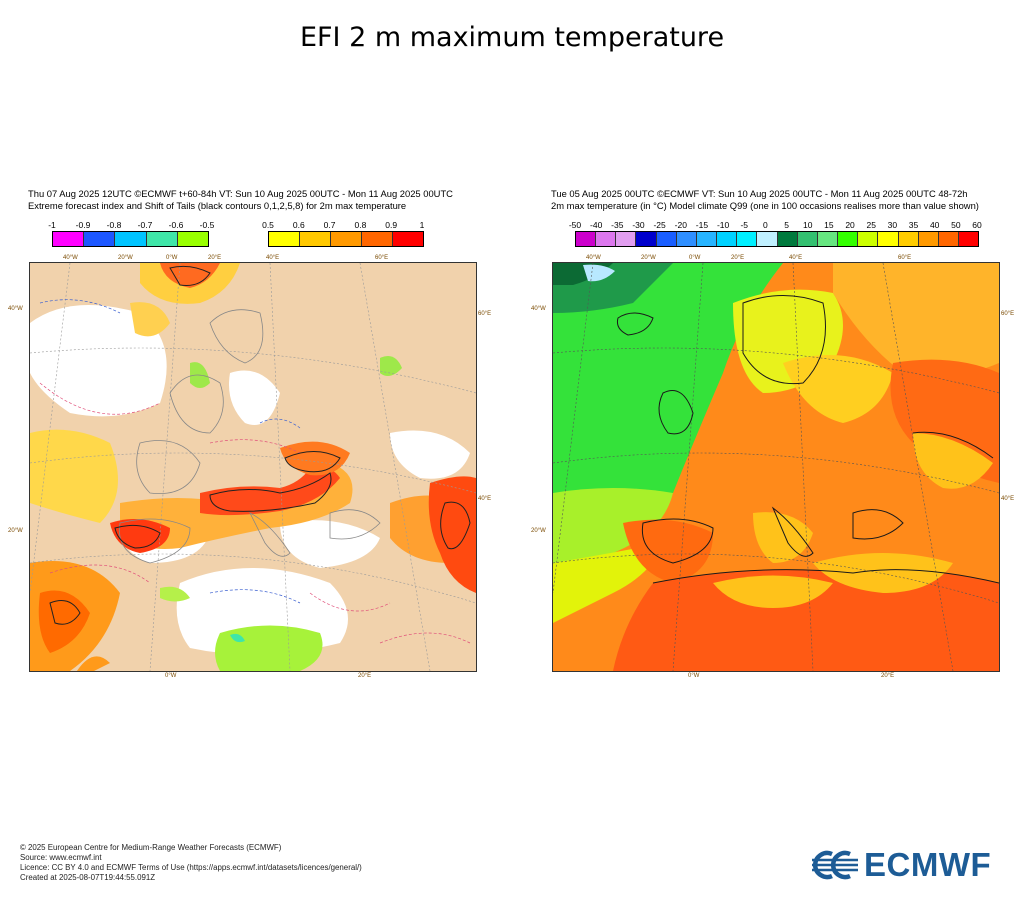 This screenshot has height=922, width=1024. I want to click on climate-legend-label: 25, so click(871, 225).